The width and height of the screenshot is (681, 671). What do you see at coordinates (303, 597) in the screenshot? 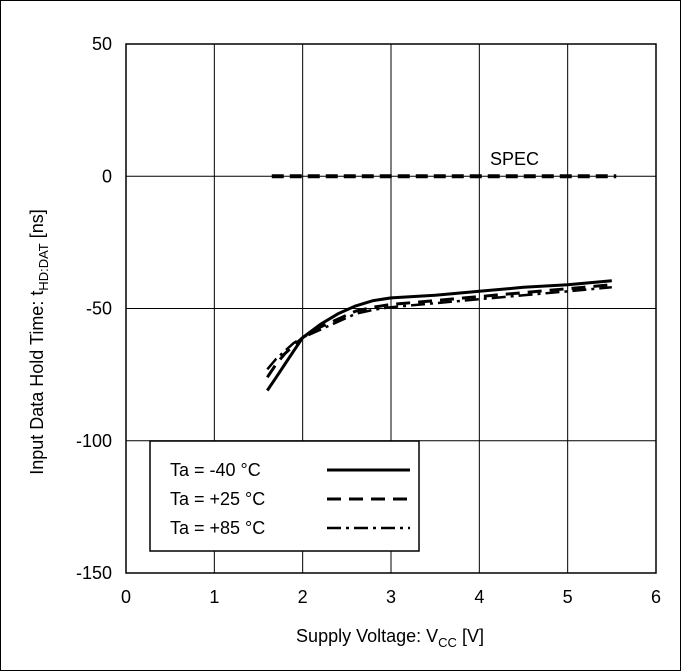
I see `x-tick-label-2: 2` at bounding box center [303, 597].